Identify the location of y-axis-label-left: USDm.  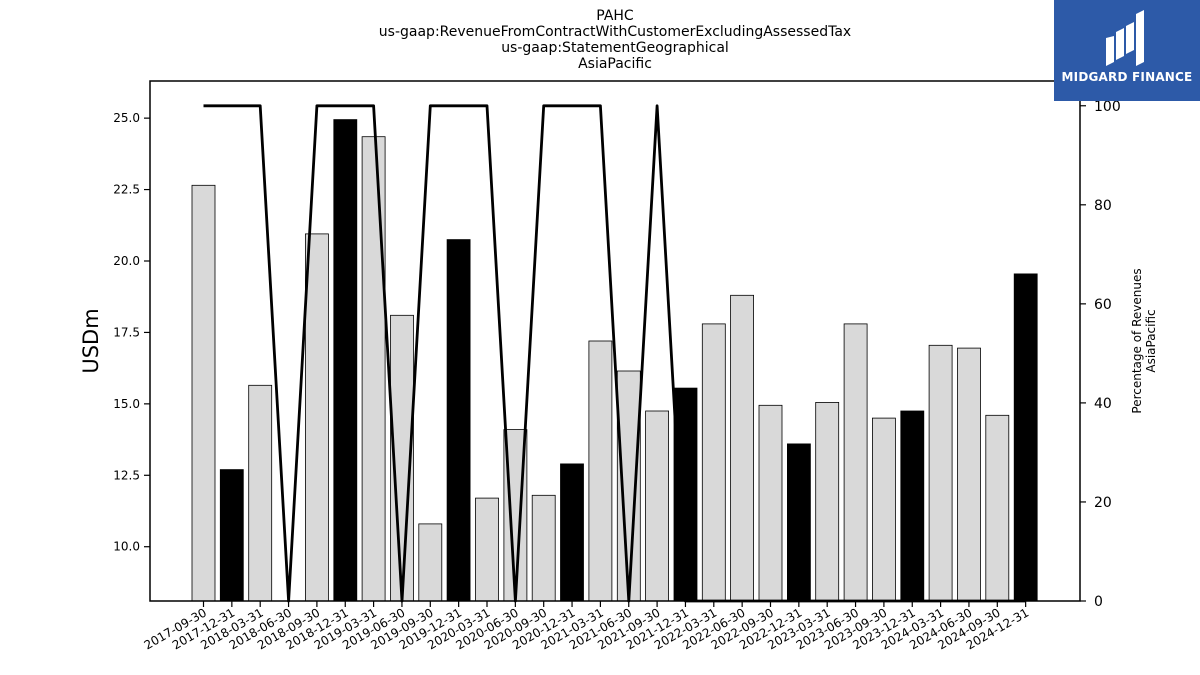
(91, 340).